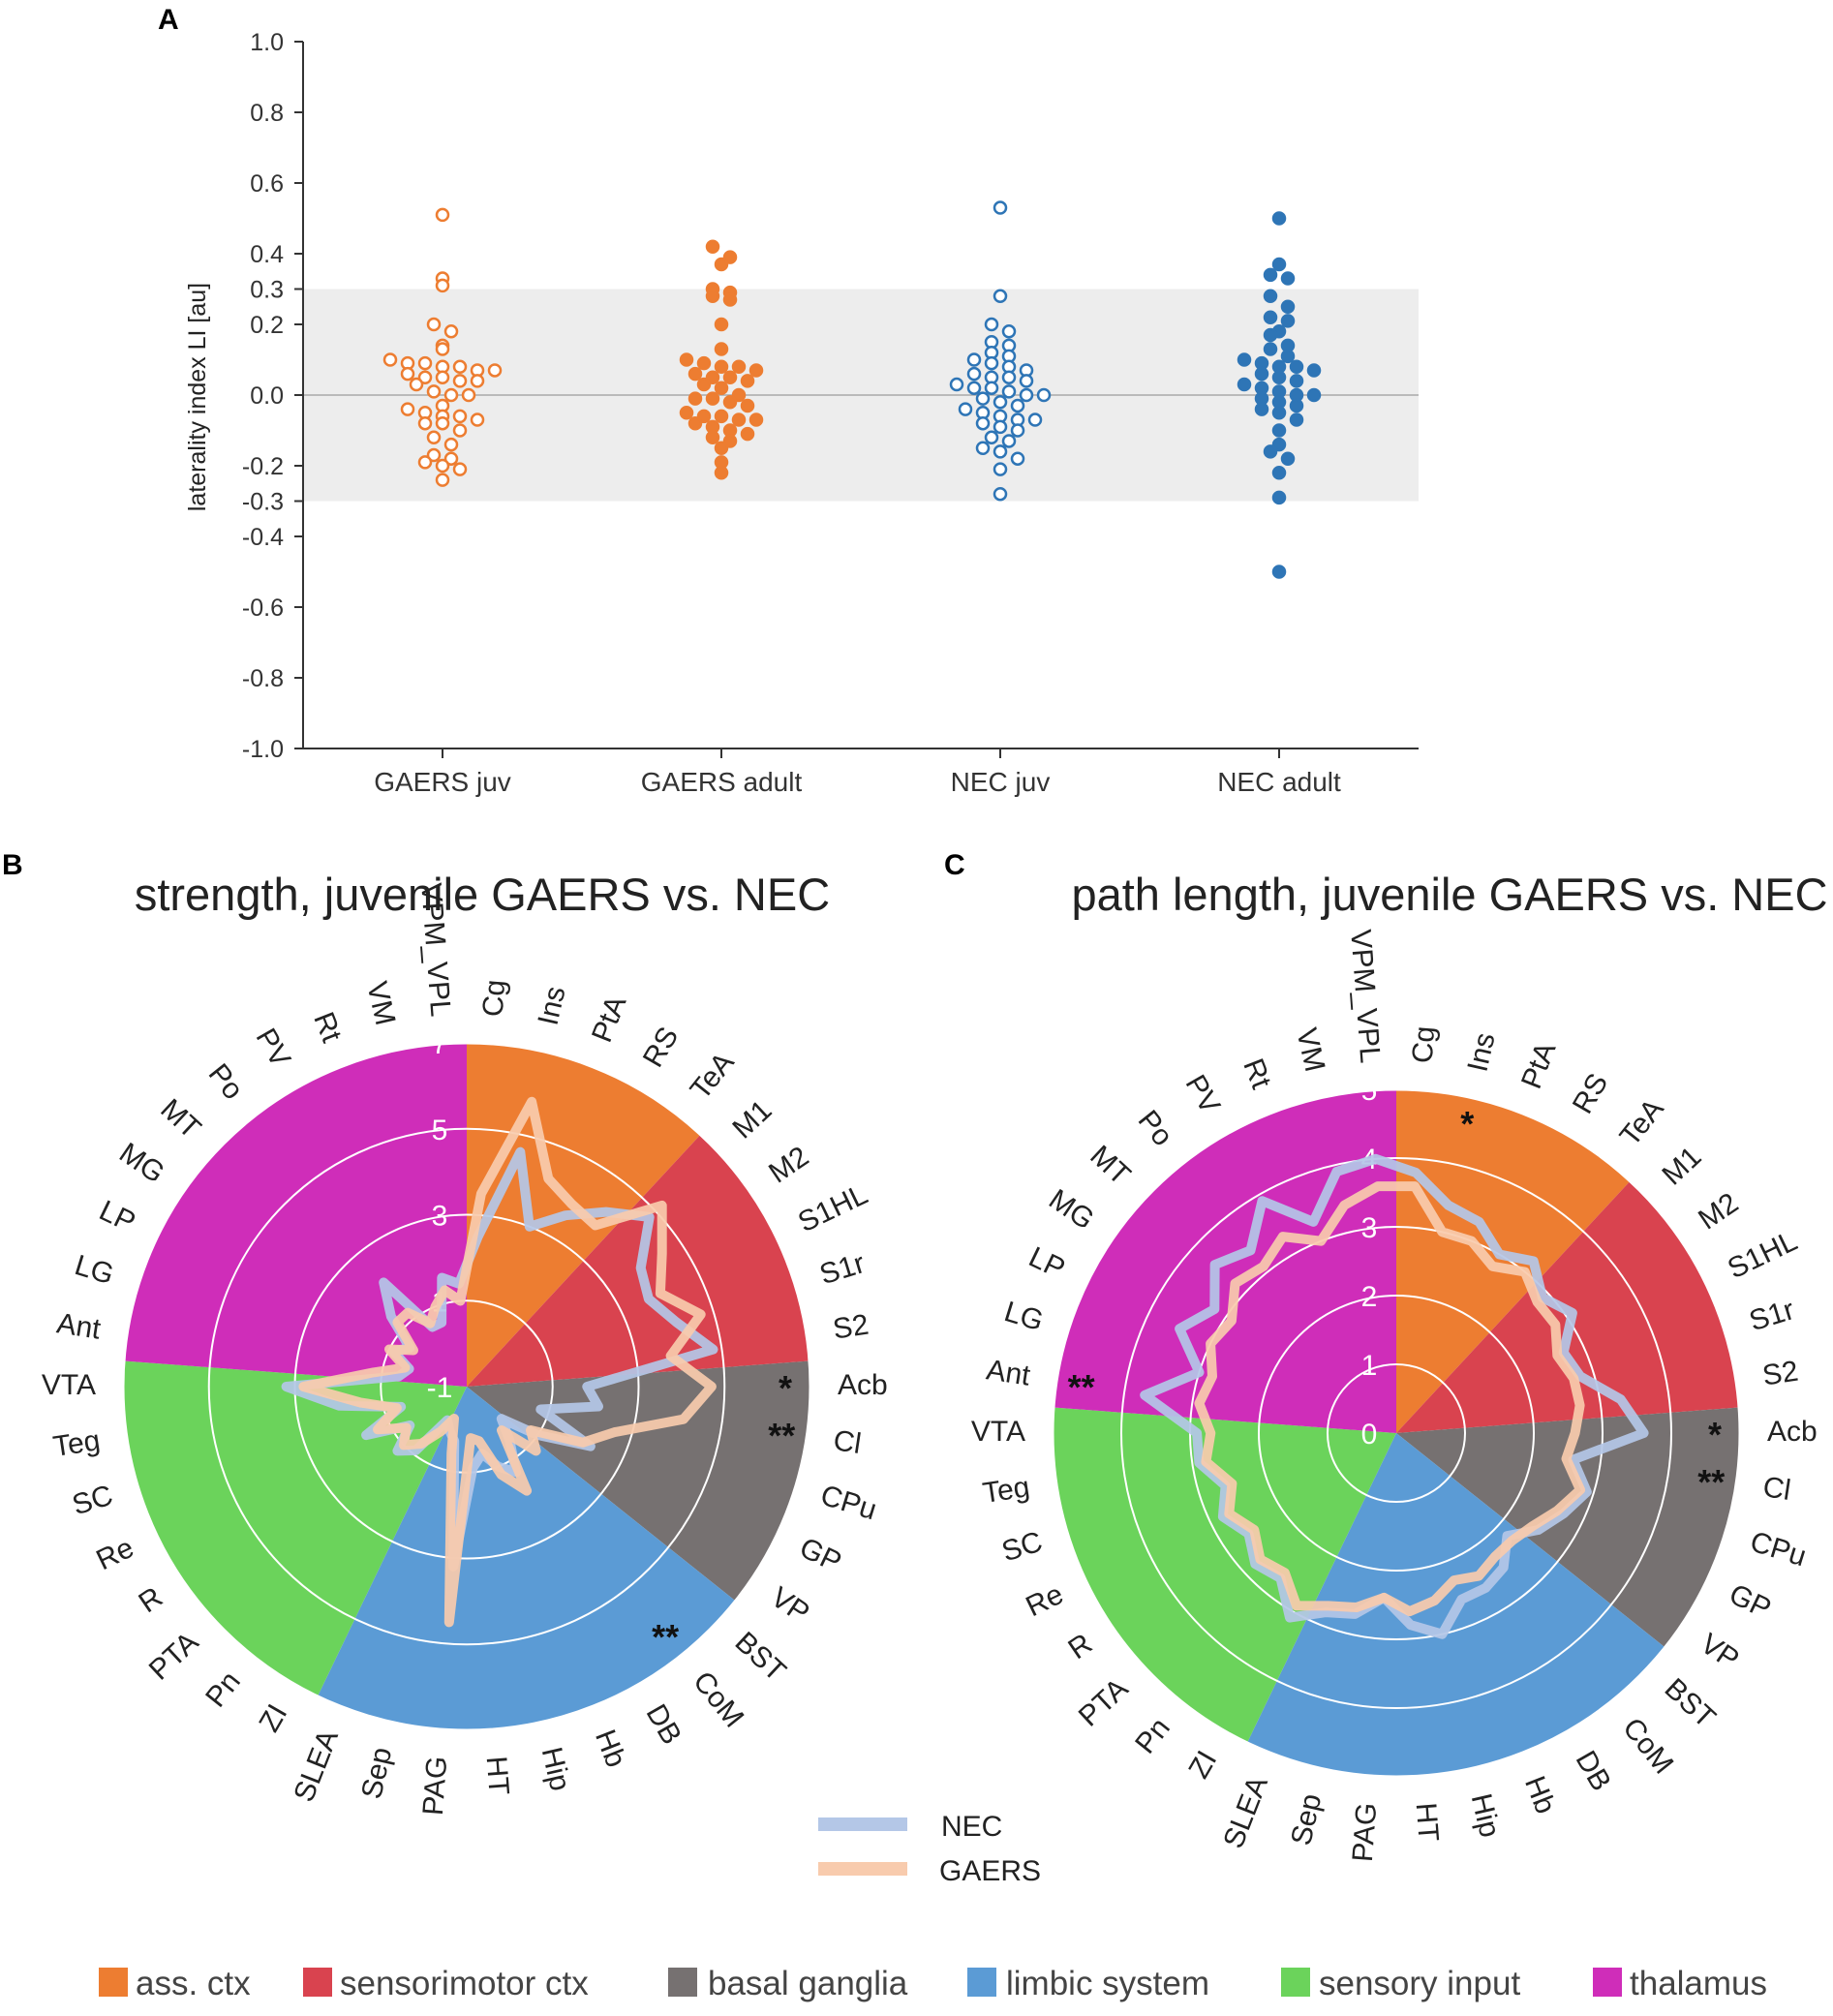 The width and height of the screenshot is (1833, 2016). What do you see at coordinates (223, 1689) in the screenshot?
I see `spoke-label-pn: Pn` at bounding box center [223, 1689].